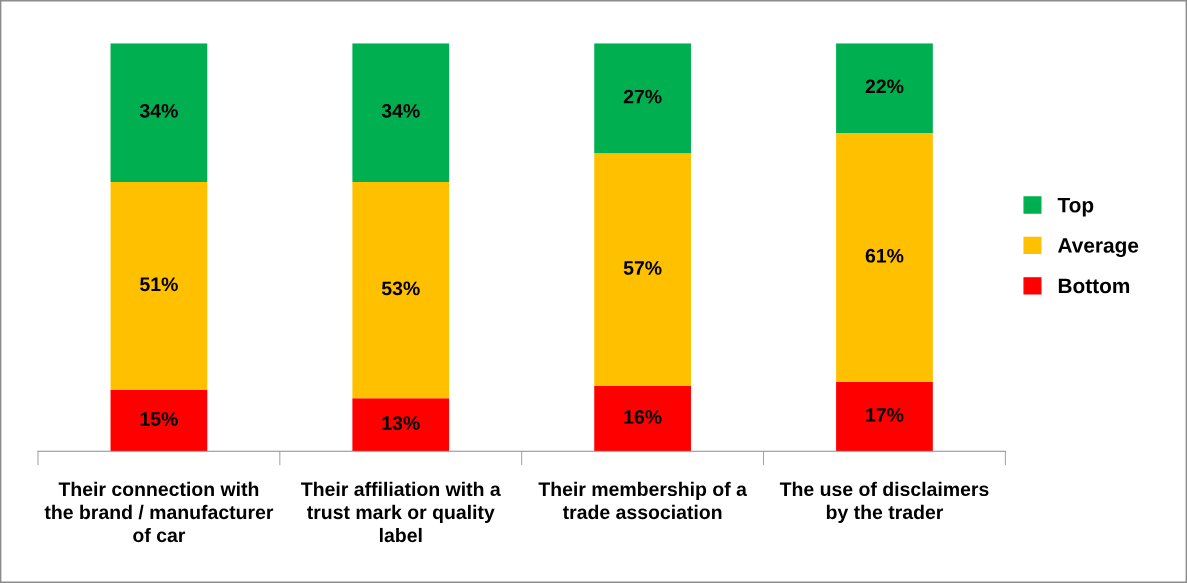 The image size is (1187, 583). I want to click on data-label: 61%, so click(884, 255).